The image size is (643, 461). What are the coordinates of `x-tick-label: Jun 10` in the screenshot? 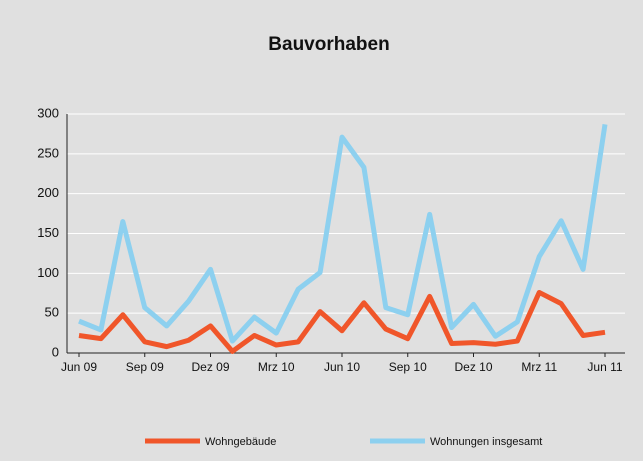 It's located at (342, 367).